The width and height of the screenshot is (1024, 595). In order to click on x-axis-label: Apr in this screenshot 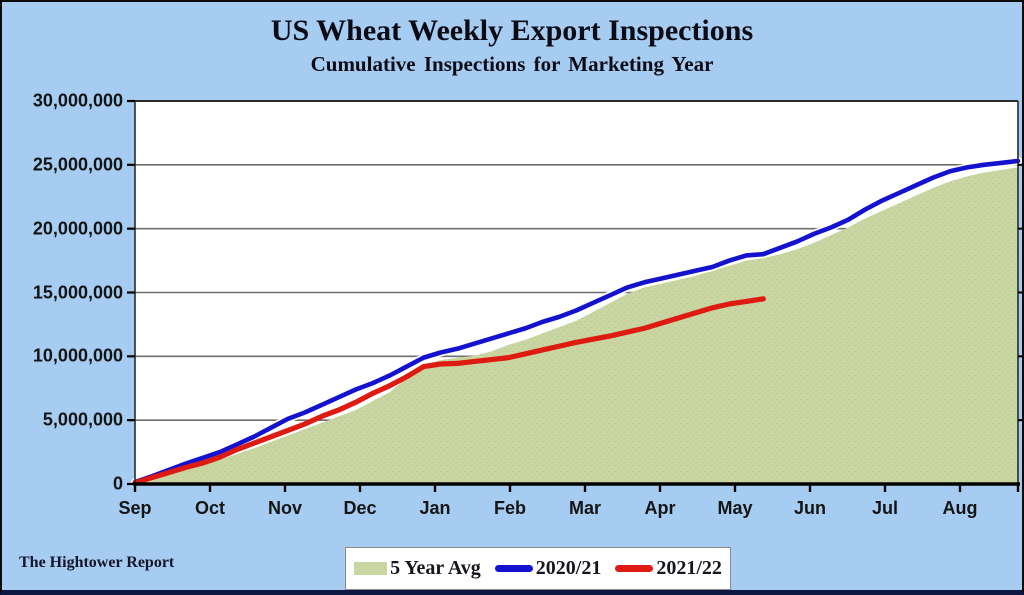, I will do `click(660, 508)`.